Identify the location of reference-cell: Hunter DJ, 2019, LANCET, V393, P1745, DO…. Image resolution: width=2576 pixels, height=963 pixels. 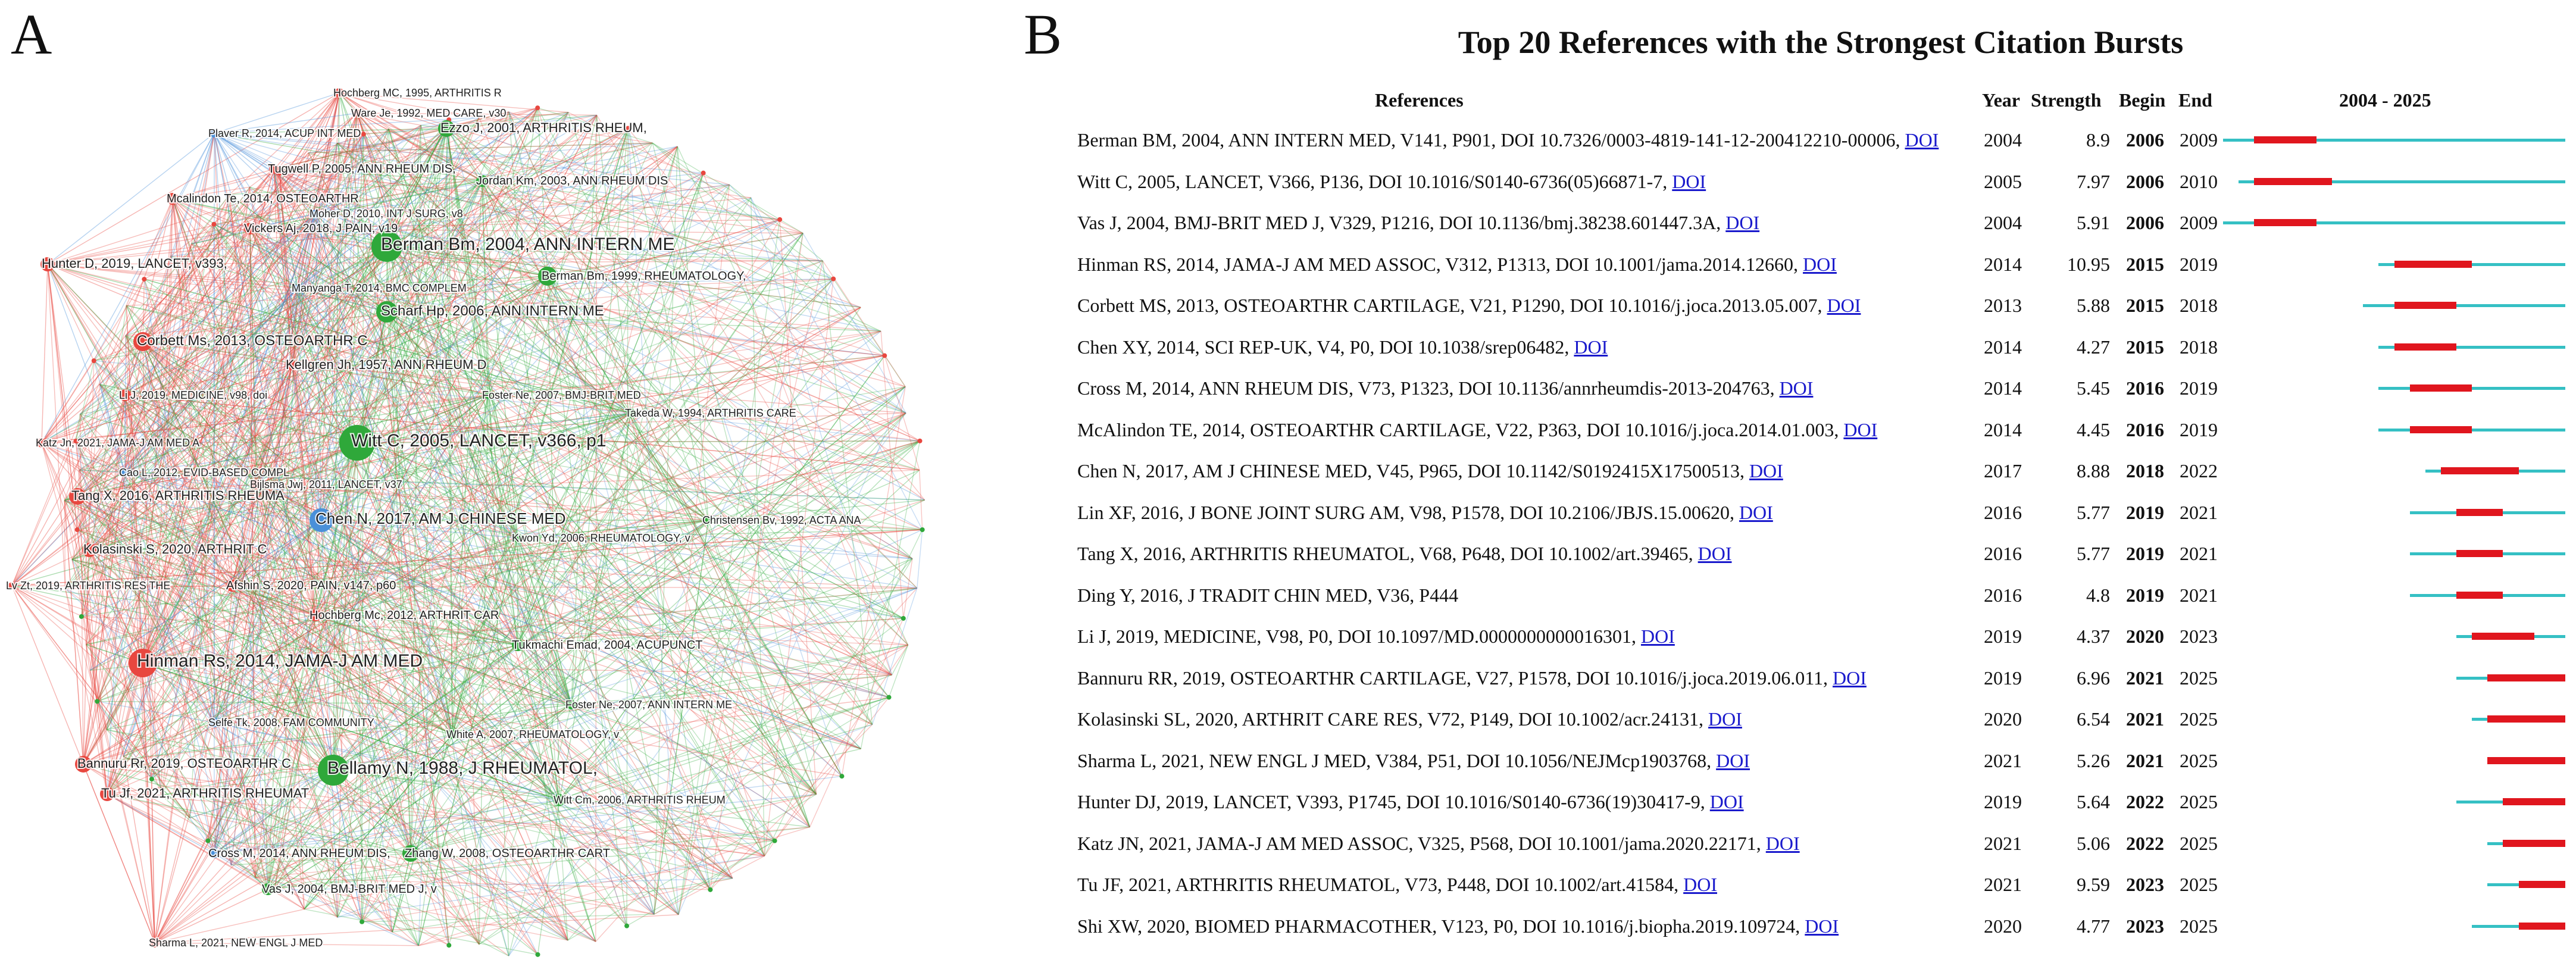
(1410, 802).